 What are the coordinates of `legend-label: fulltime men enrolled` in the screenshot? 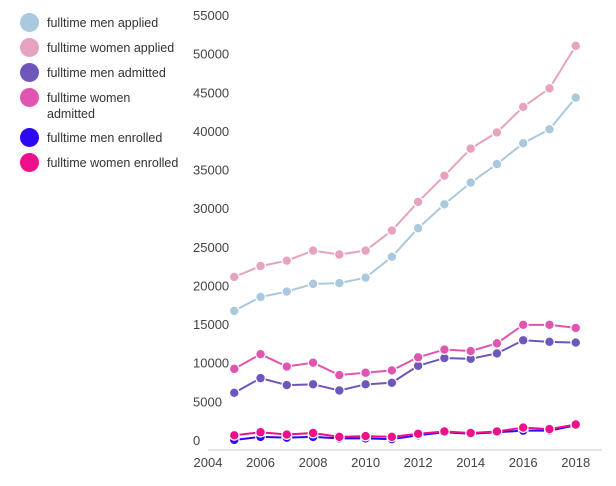 It's located at (105, 138).